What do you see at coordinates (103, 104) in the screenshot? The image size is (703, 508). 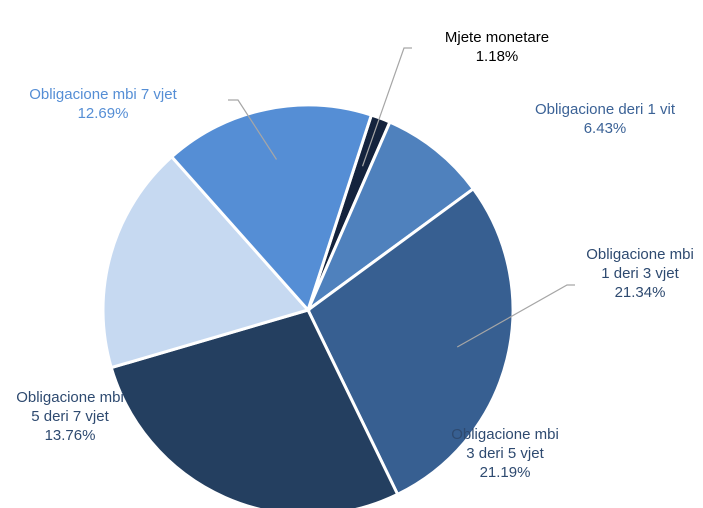 I see `slice-label: Obligacione mbi 7 vjet 12.69%` at bounding box center [103, 104].